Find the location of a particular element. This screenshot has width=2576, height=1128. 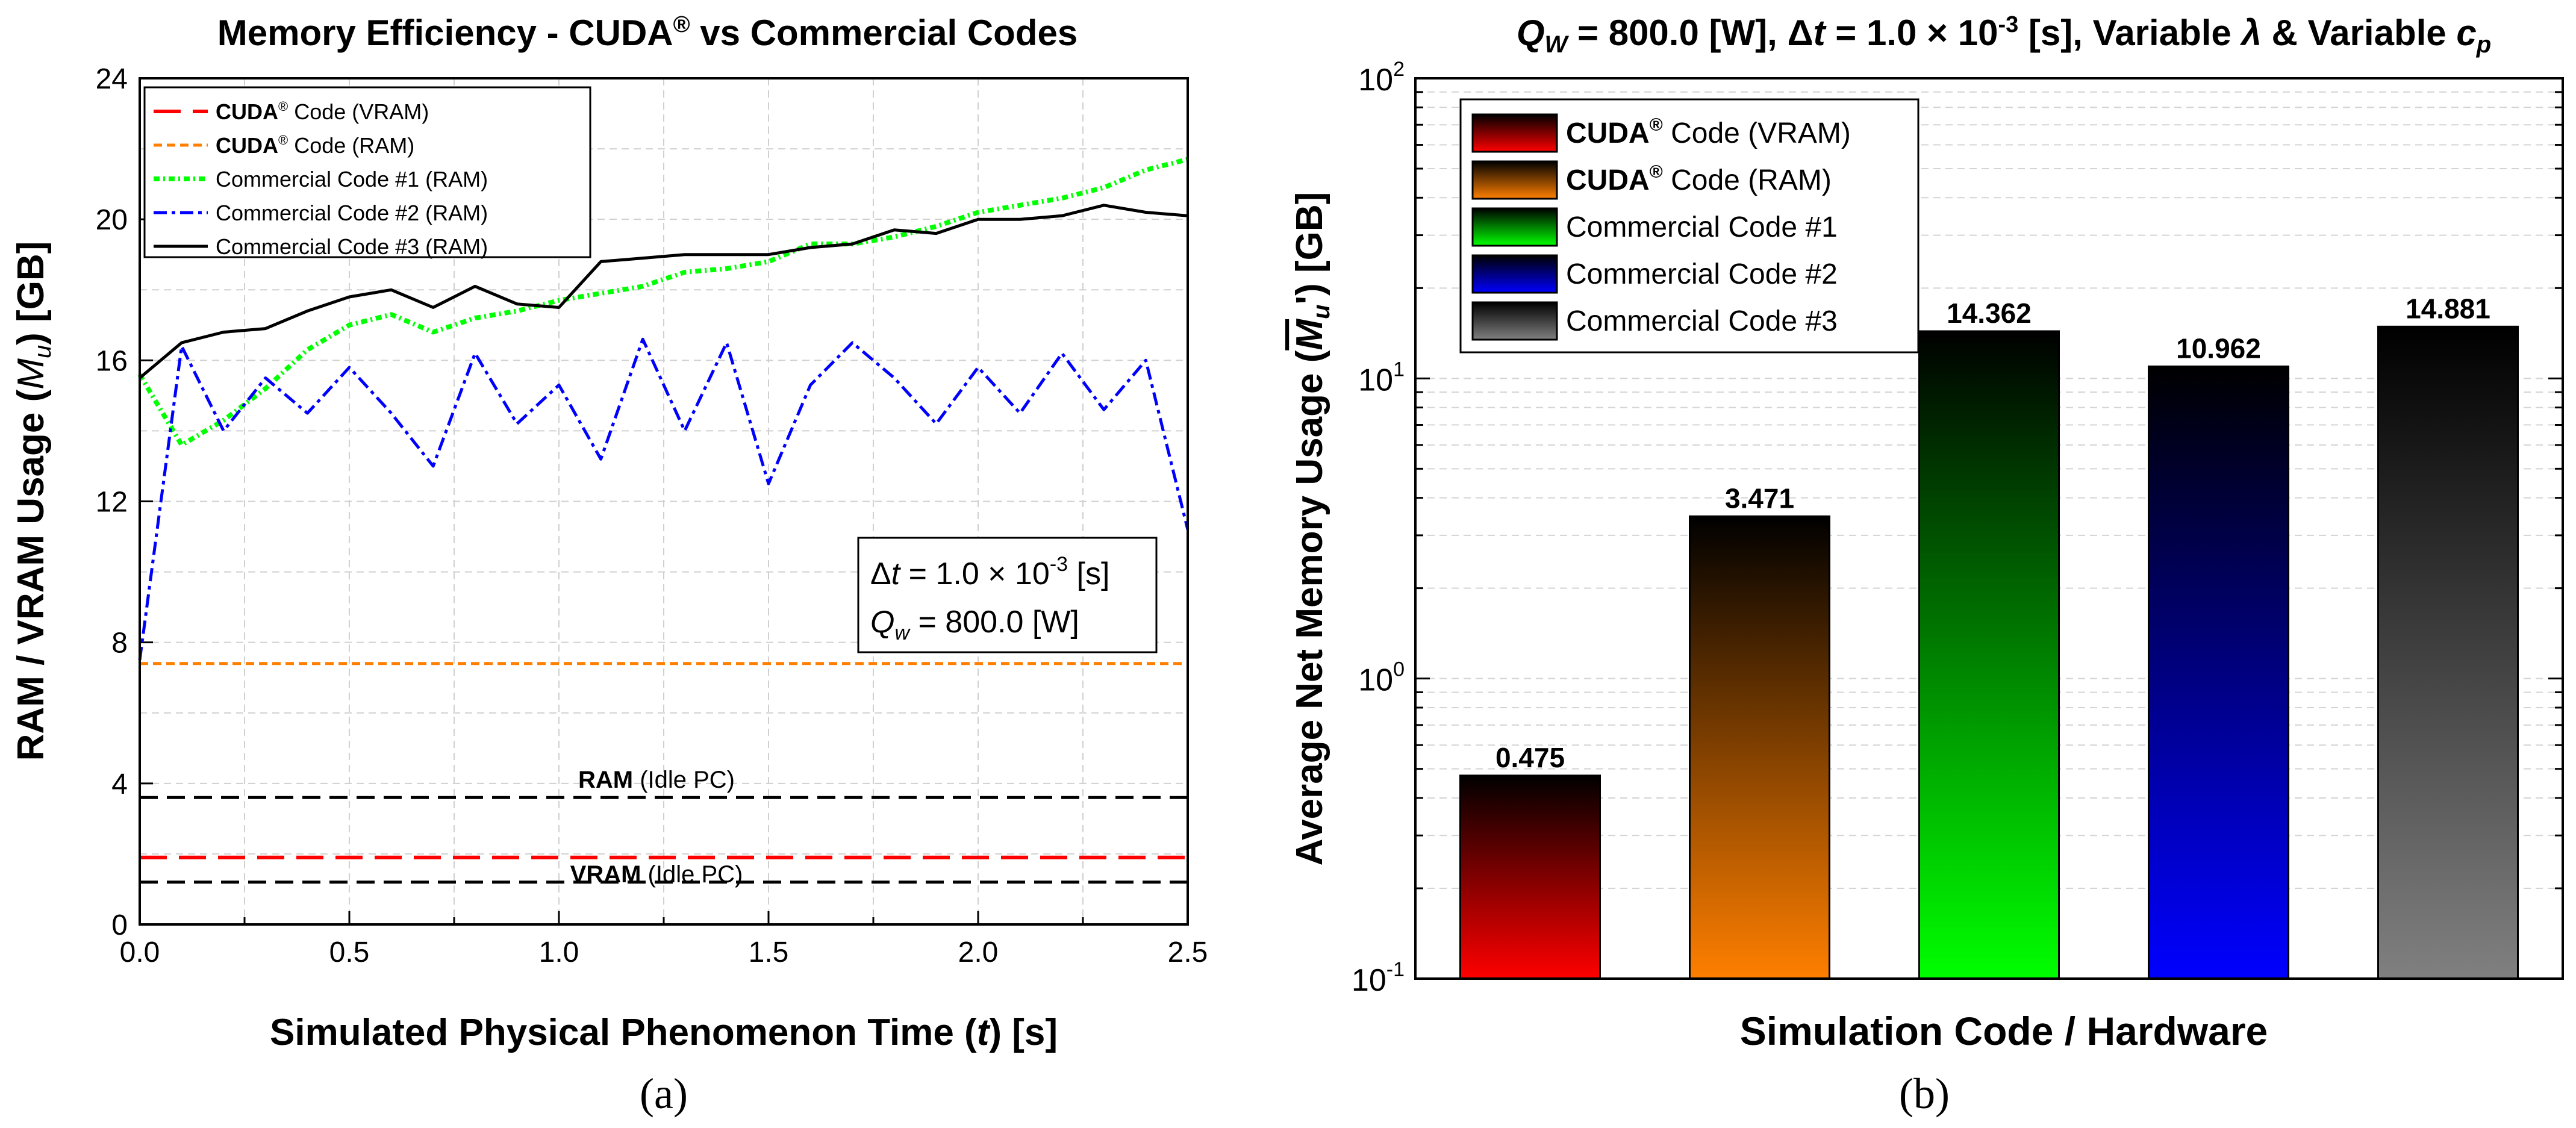

bar-value-label: 3.471 is located at coordinates (1759, 498).